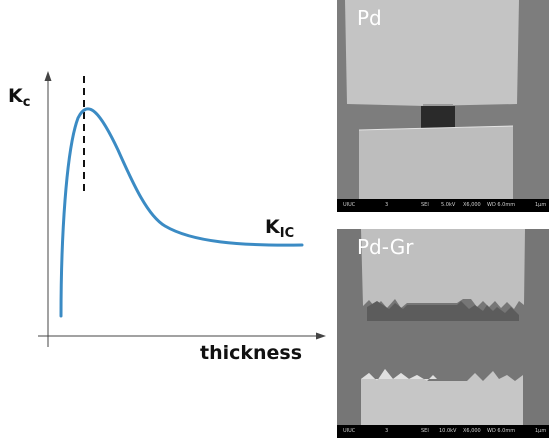  Describe the element at coordinates (448, 205) in the screenshot. I see `databar-kv: 5.0kV` at that location.